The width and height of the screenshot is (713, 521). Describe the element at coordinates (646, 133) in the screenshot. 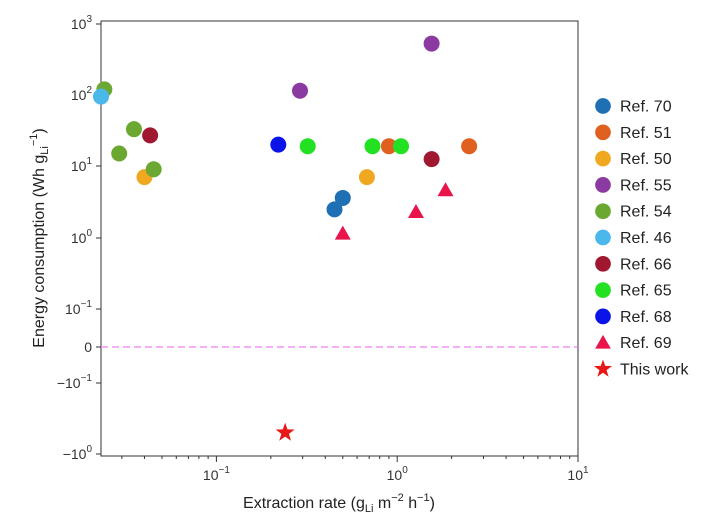

I see `legend-label: Ref. 51` at that location.